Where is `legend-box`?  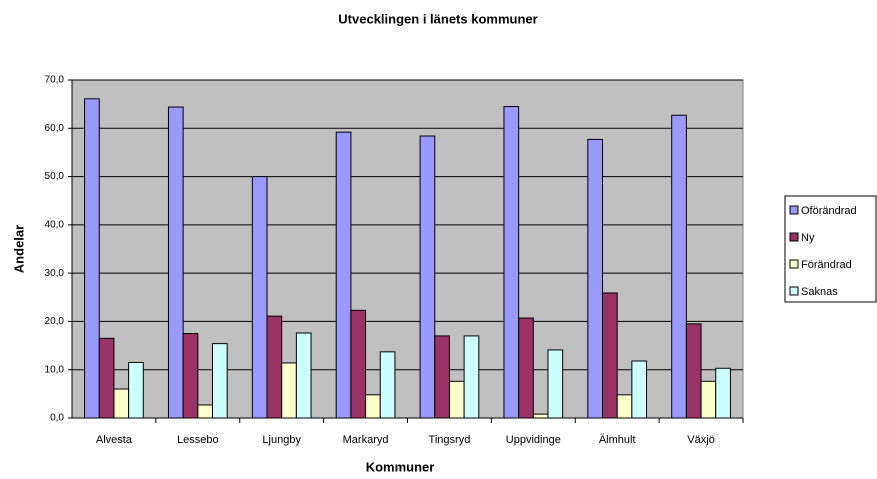 legend-box is located at coordinates (830, 249).